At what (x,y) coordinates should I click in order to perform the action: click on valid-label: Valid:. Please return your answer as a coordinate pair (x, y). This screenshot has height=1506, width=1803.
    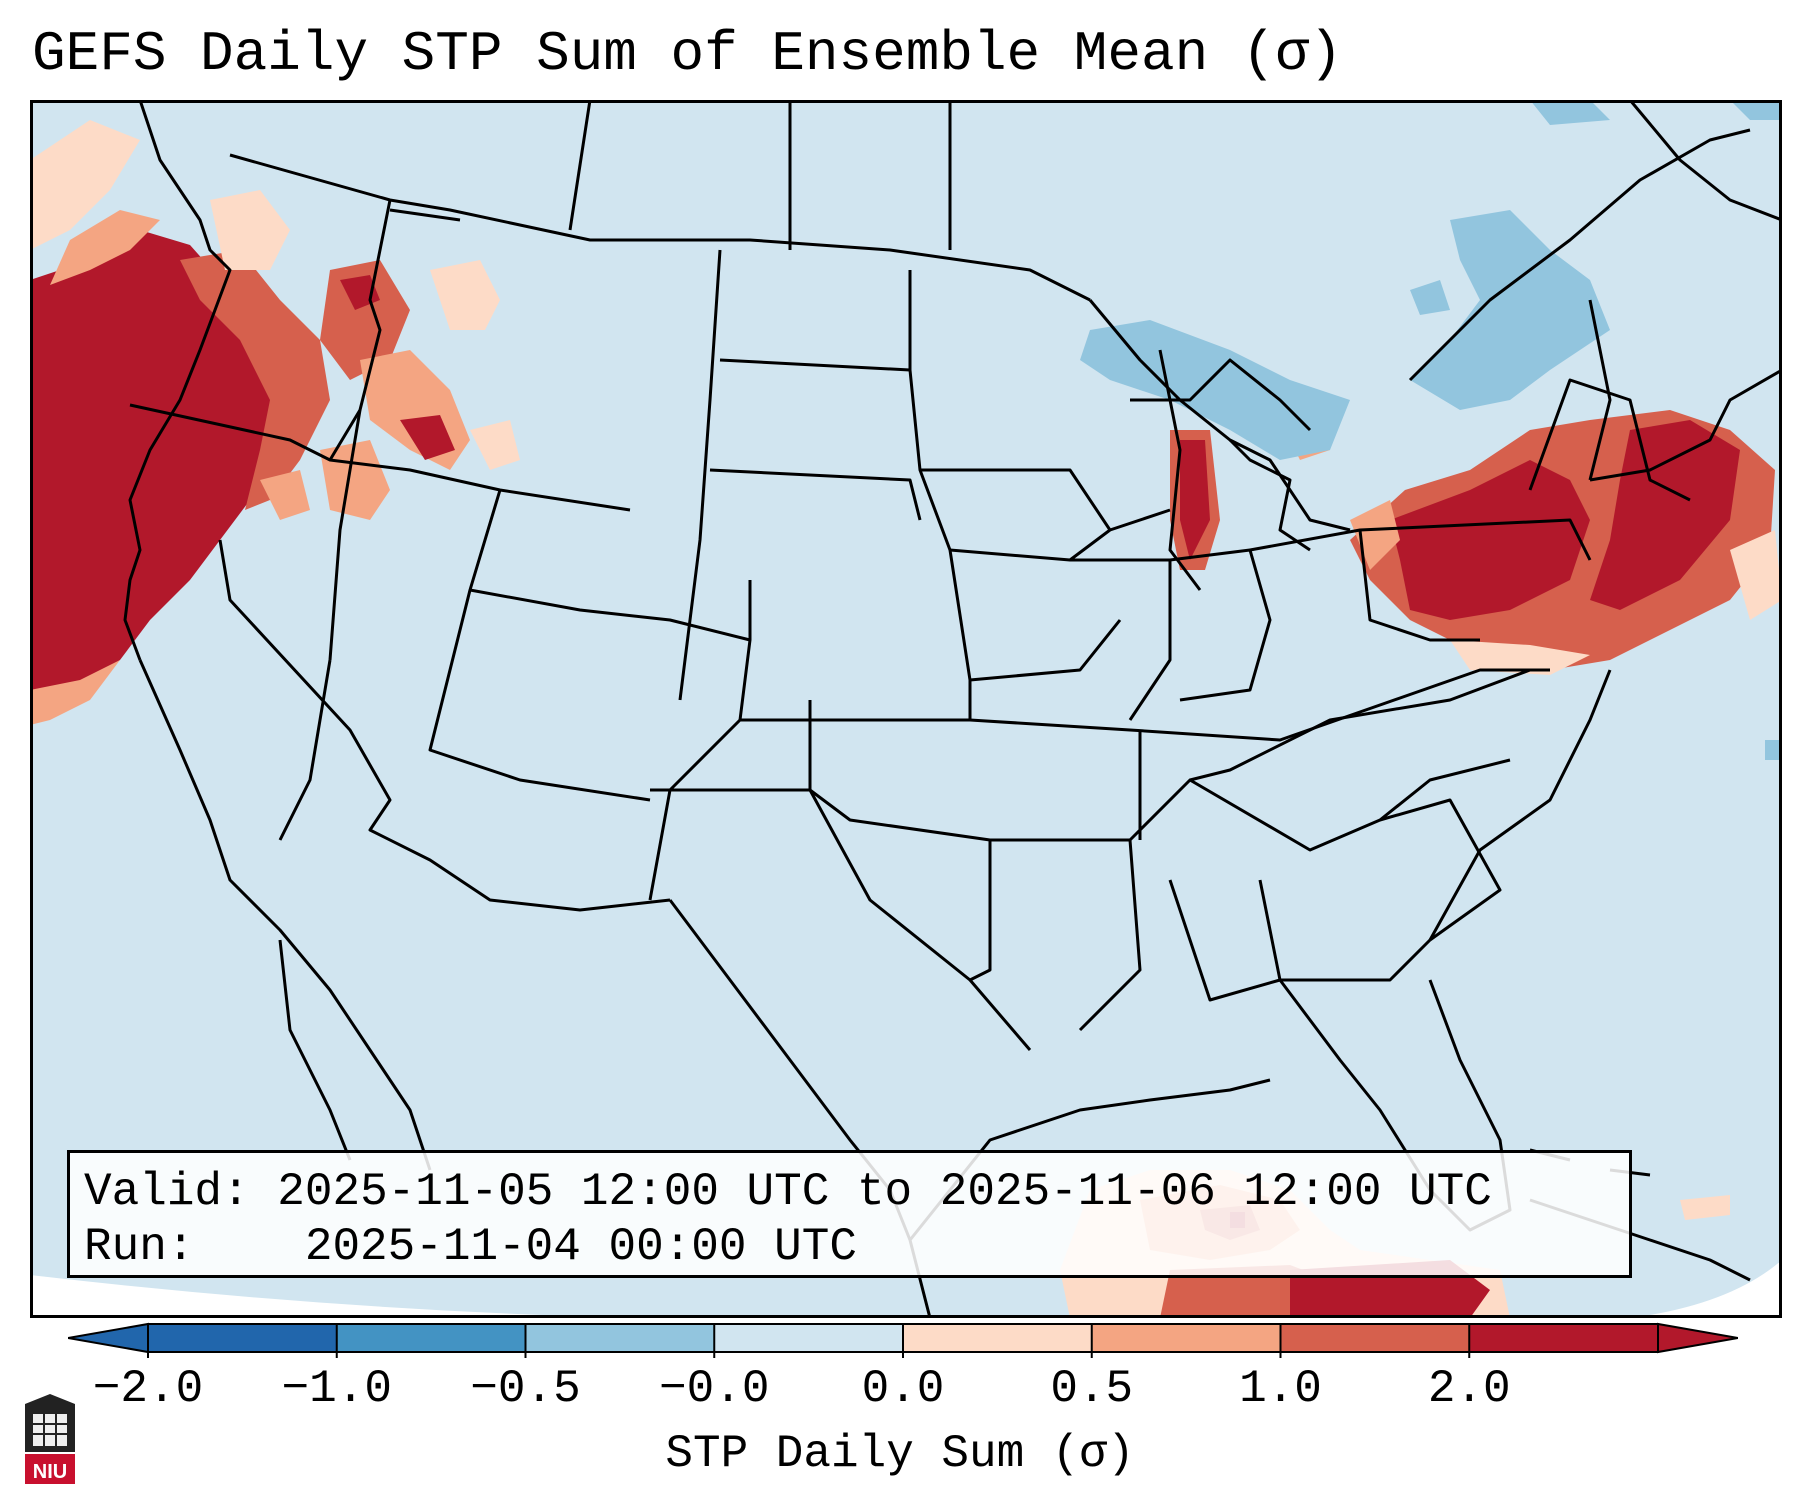
    Looking at the image, I should click on (167, 1192).